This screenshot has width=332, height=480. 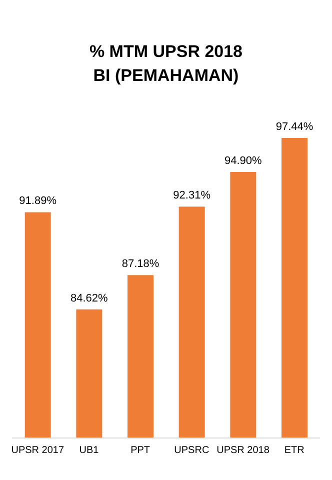 I want to click on x-tick-label: UPSRC, so click(x=192, y=450).